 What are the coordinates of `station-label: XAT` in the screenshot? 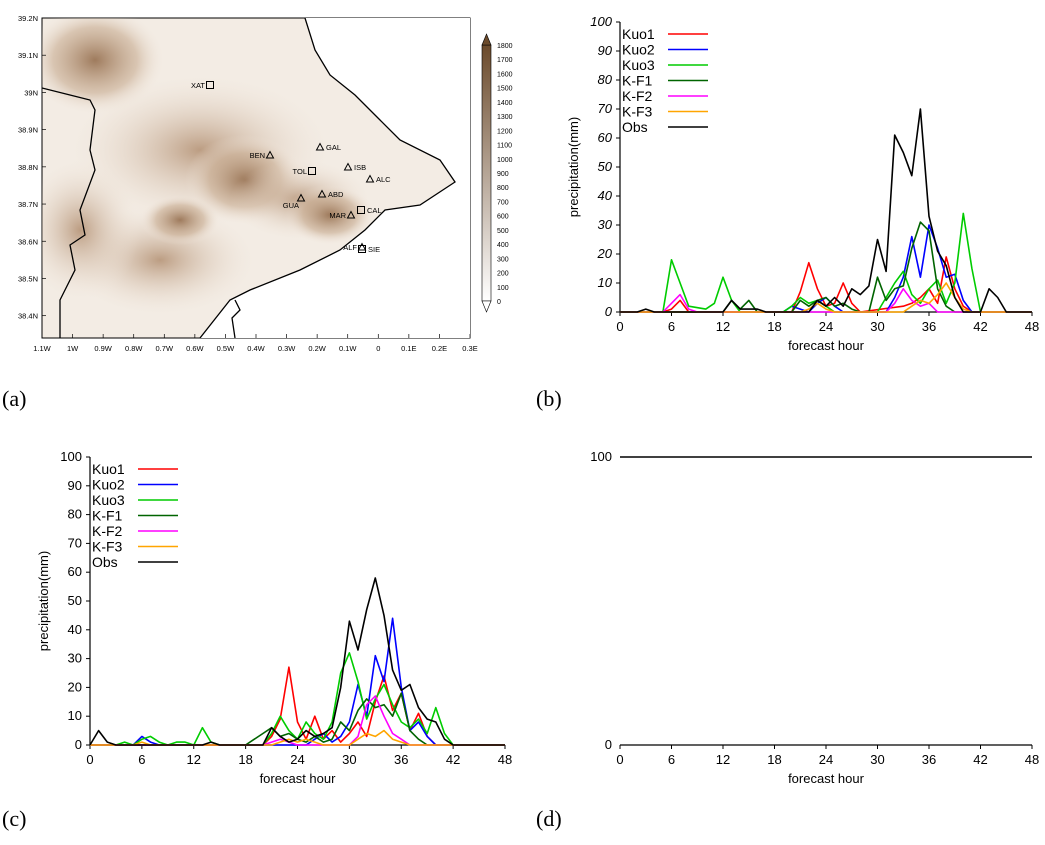 It's located at (198, 85).